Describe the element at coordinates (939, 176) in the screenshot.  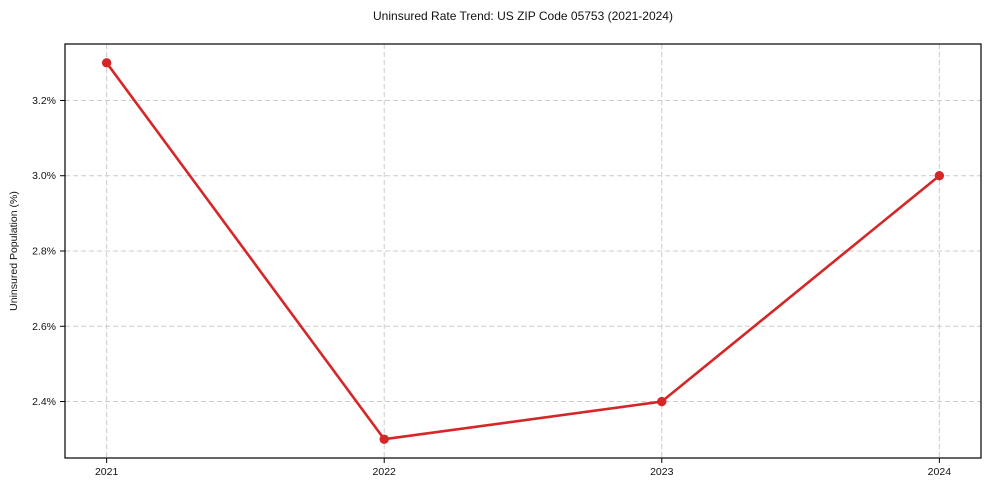
I see `data-point-2024` at that location.